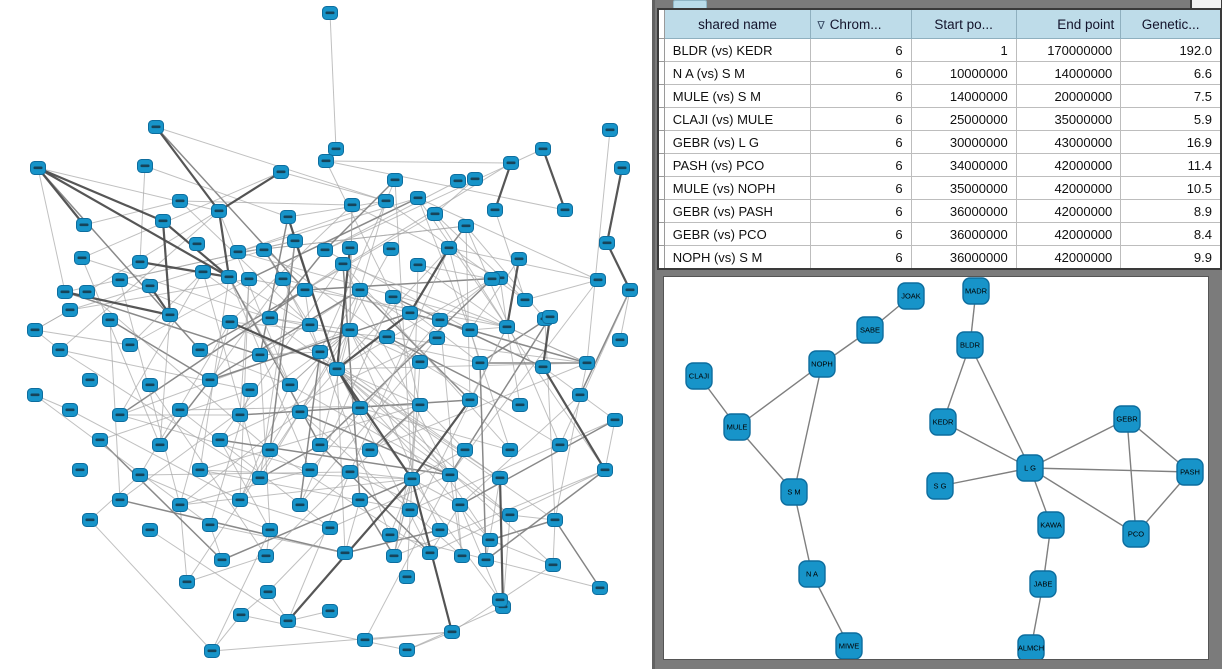 The width and height of the screenshot is (1222, 669). I want to click on network-node-sabe: SABE, so click(870, 330).